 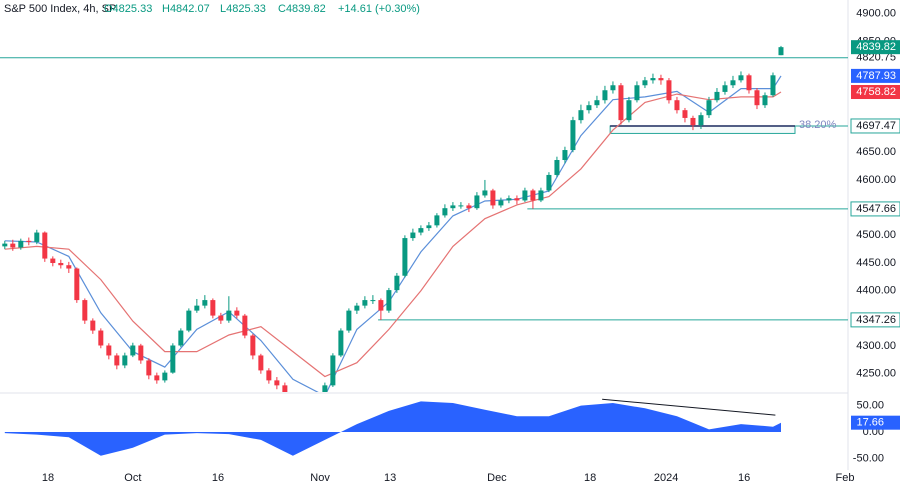 I want to click on y-tick-label: 4600.00, so click(x=876, y=180).